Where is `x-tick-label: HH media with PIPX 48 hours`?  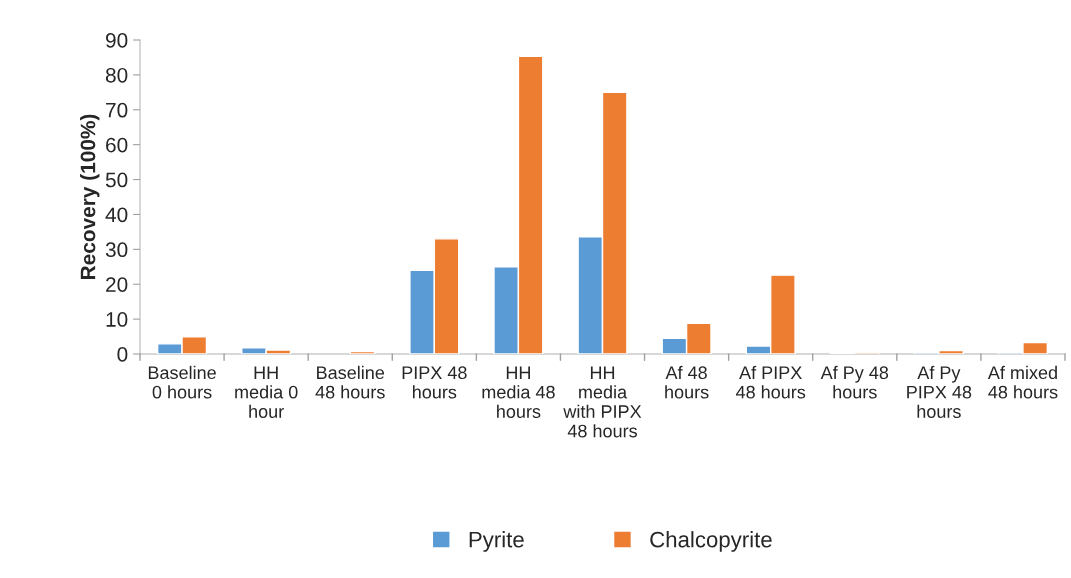
x-tick-label: HH media with PIPX 48 hours is located at coordinates (602, 402).